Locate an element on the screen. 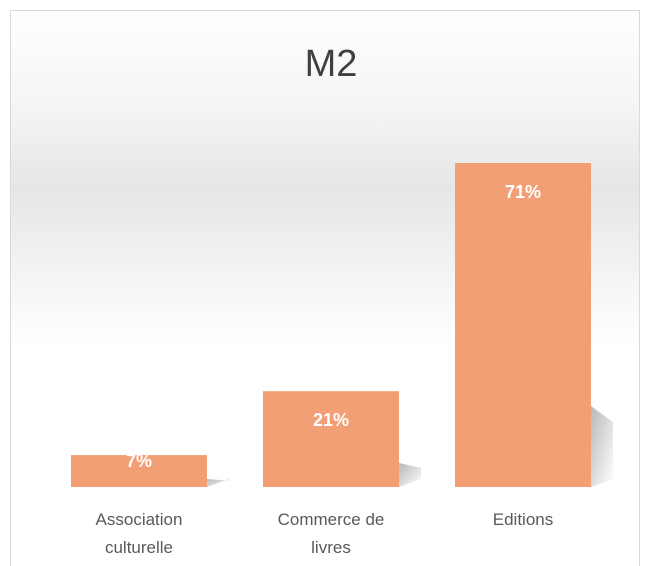 The width and height of the screenshot is (651, 566). x-tick-label: Commerce de livres is located at coordinates (331, 533).